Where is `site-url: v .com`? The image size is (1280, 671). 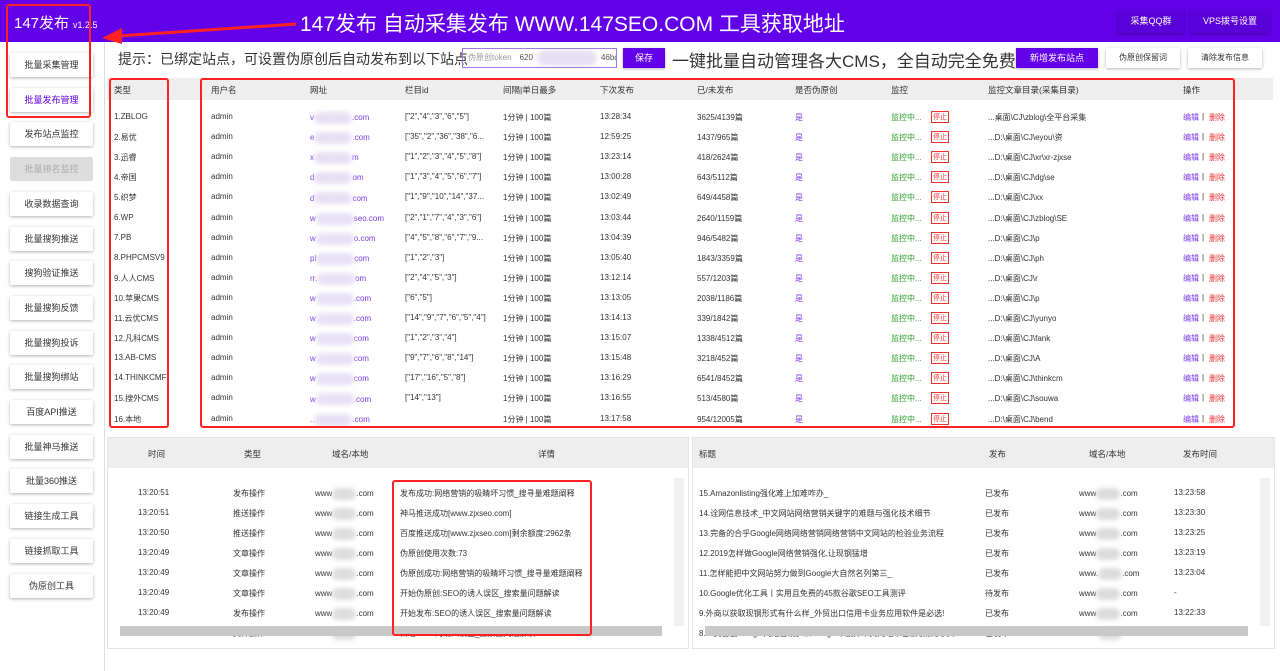 site-url: v .com is located at coordinates (339, 118).